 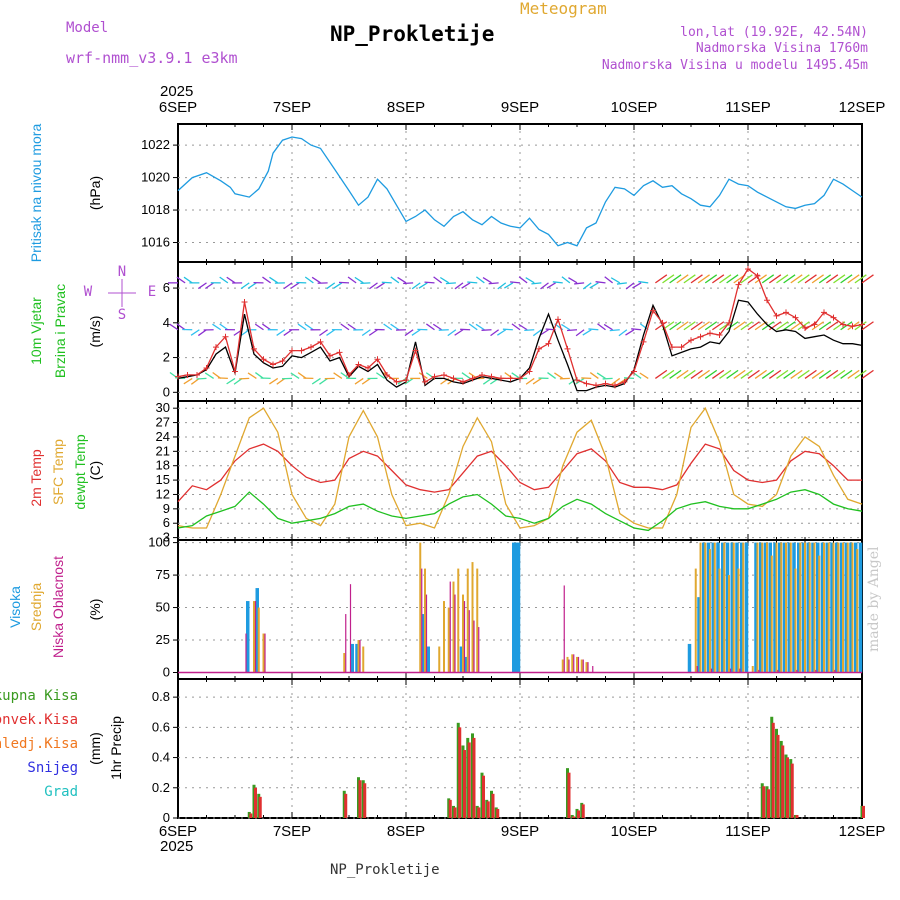 What do you see at coordinates (292, 107) in the screenshot?
I see `x-tick-label-top: 7SEP` at bounding box center [292, 107].